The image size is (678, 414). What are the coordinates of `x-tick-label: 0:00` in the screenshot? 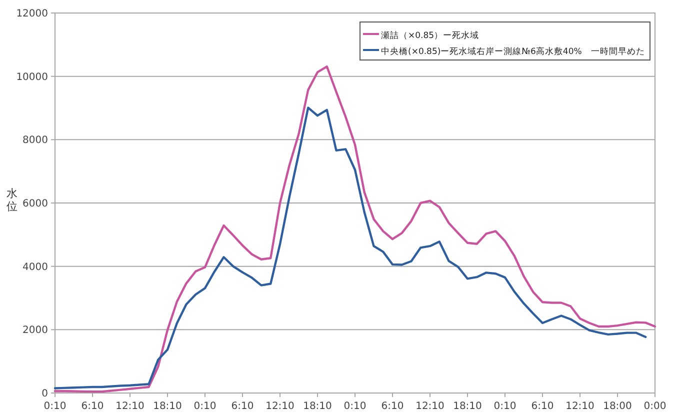 It's located at (655, 406).